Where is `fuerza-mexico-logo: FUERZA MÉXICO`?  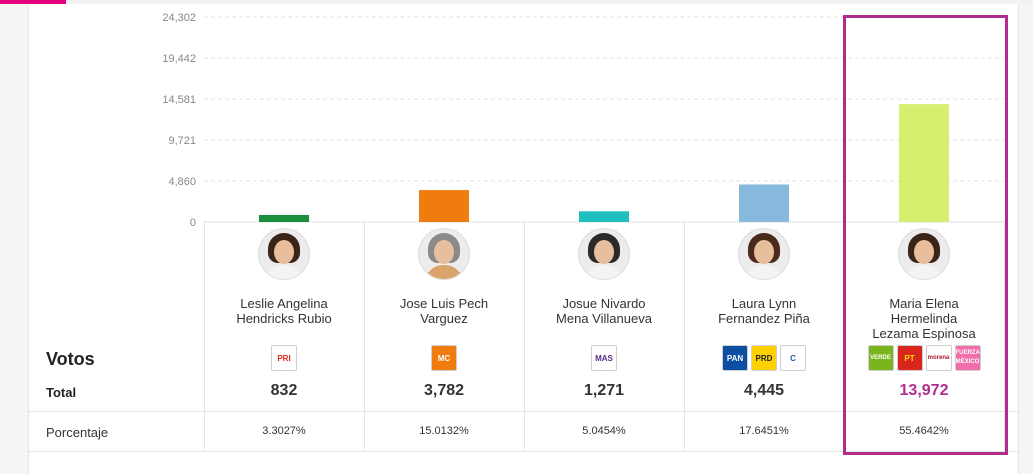
fuerza-mexico-logo: FUERZA MÉXICO is located at coordinates (967, 358).